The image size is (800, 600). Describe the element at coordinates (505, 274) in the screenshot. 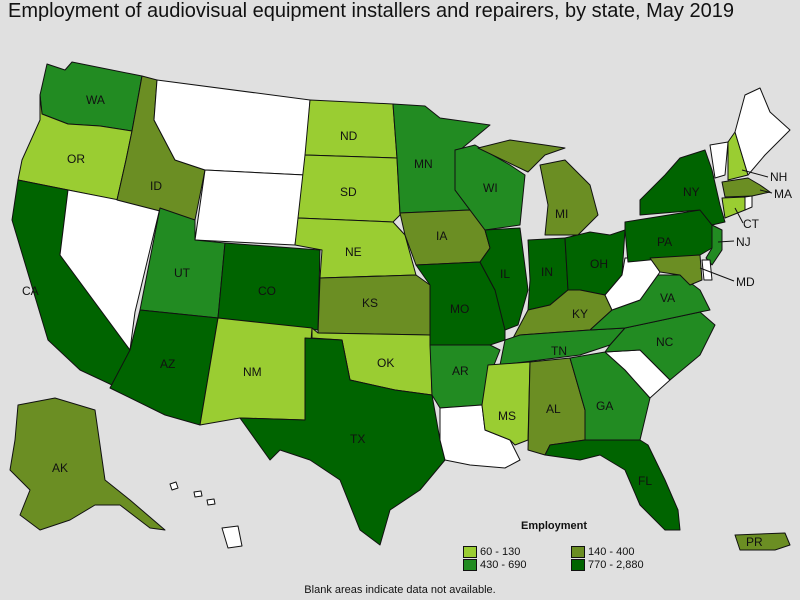

I see `label-il: IL` at that location.